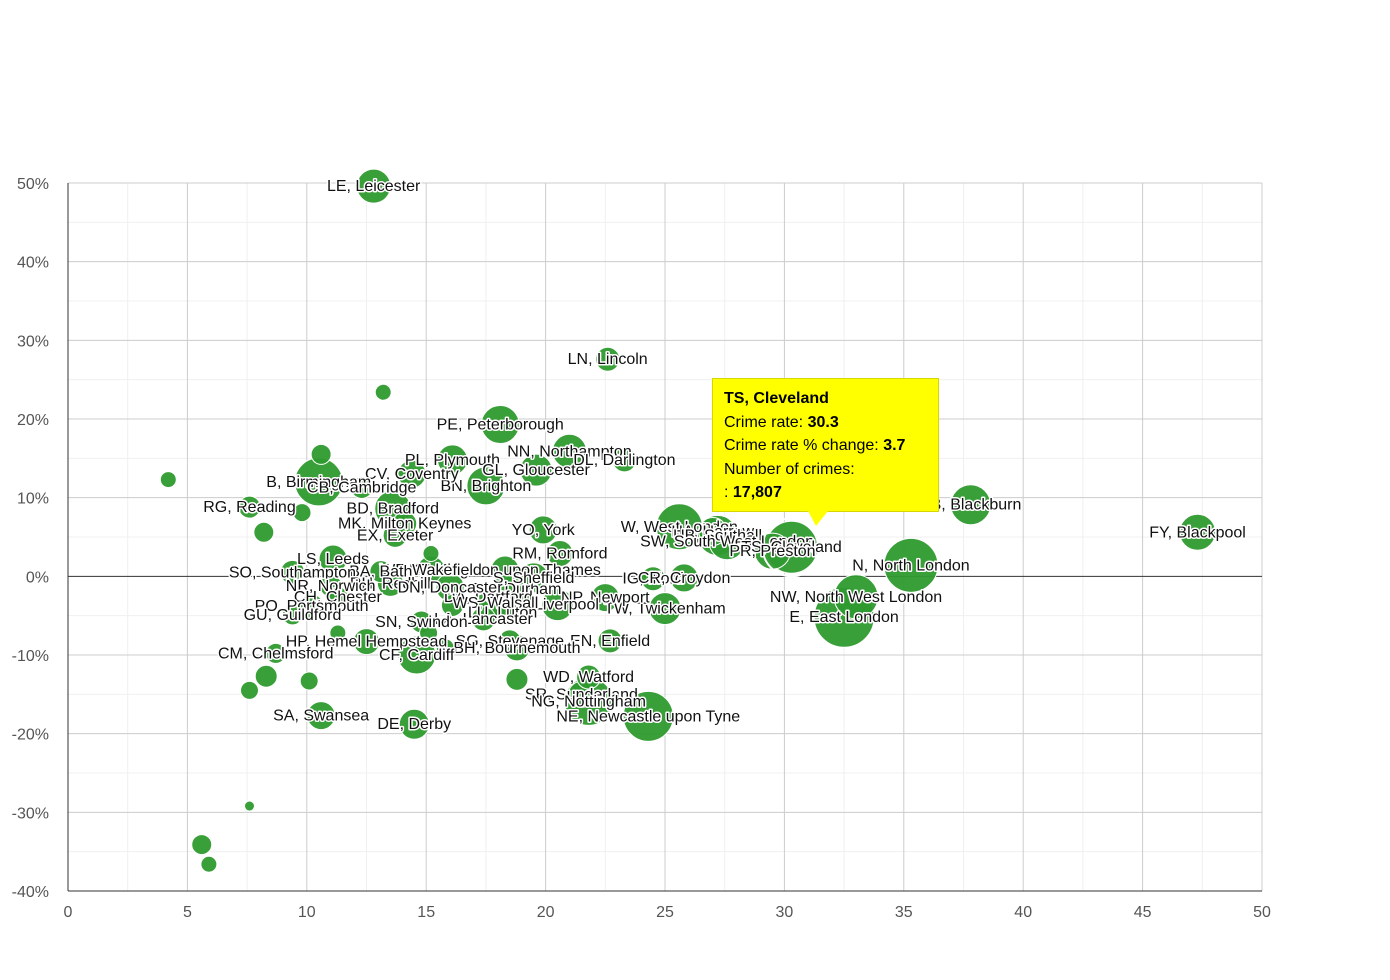 Image resolution: width=1390 pixels, height=980 pixels. I want to click on bubble-label: RM, Romford, so click(559, 554).